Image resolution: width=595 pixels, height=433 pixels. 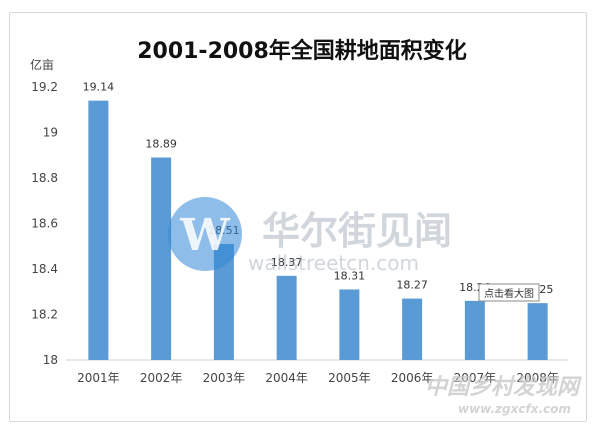 I want to click on wallstreetcn-logo-icon, so click(x=205, y=234).